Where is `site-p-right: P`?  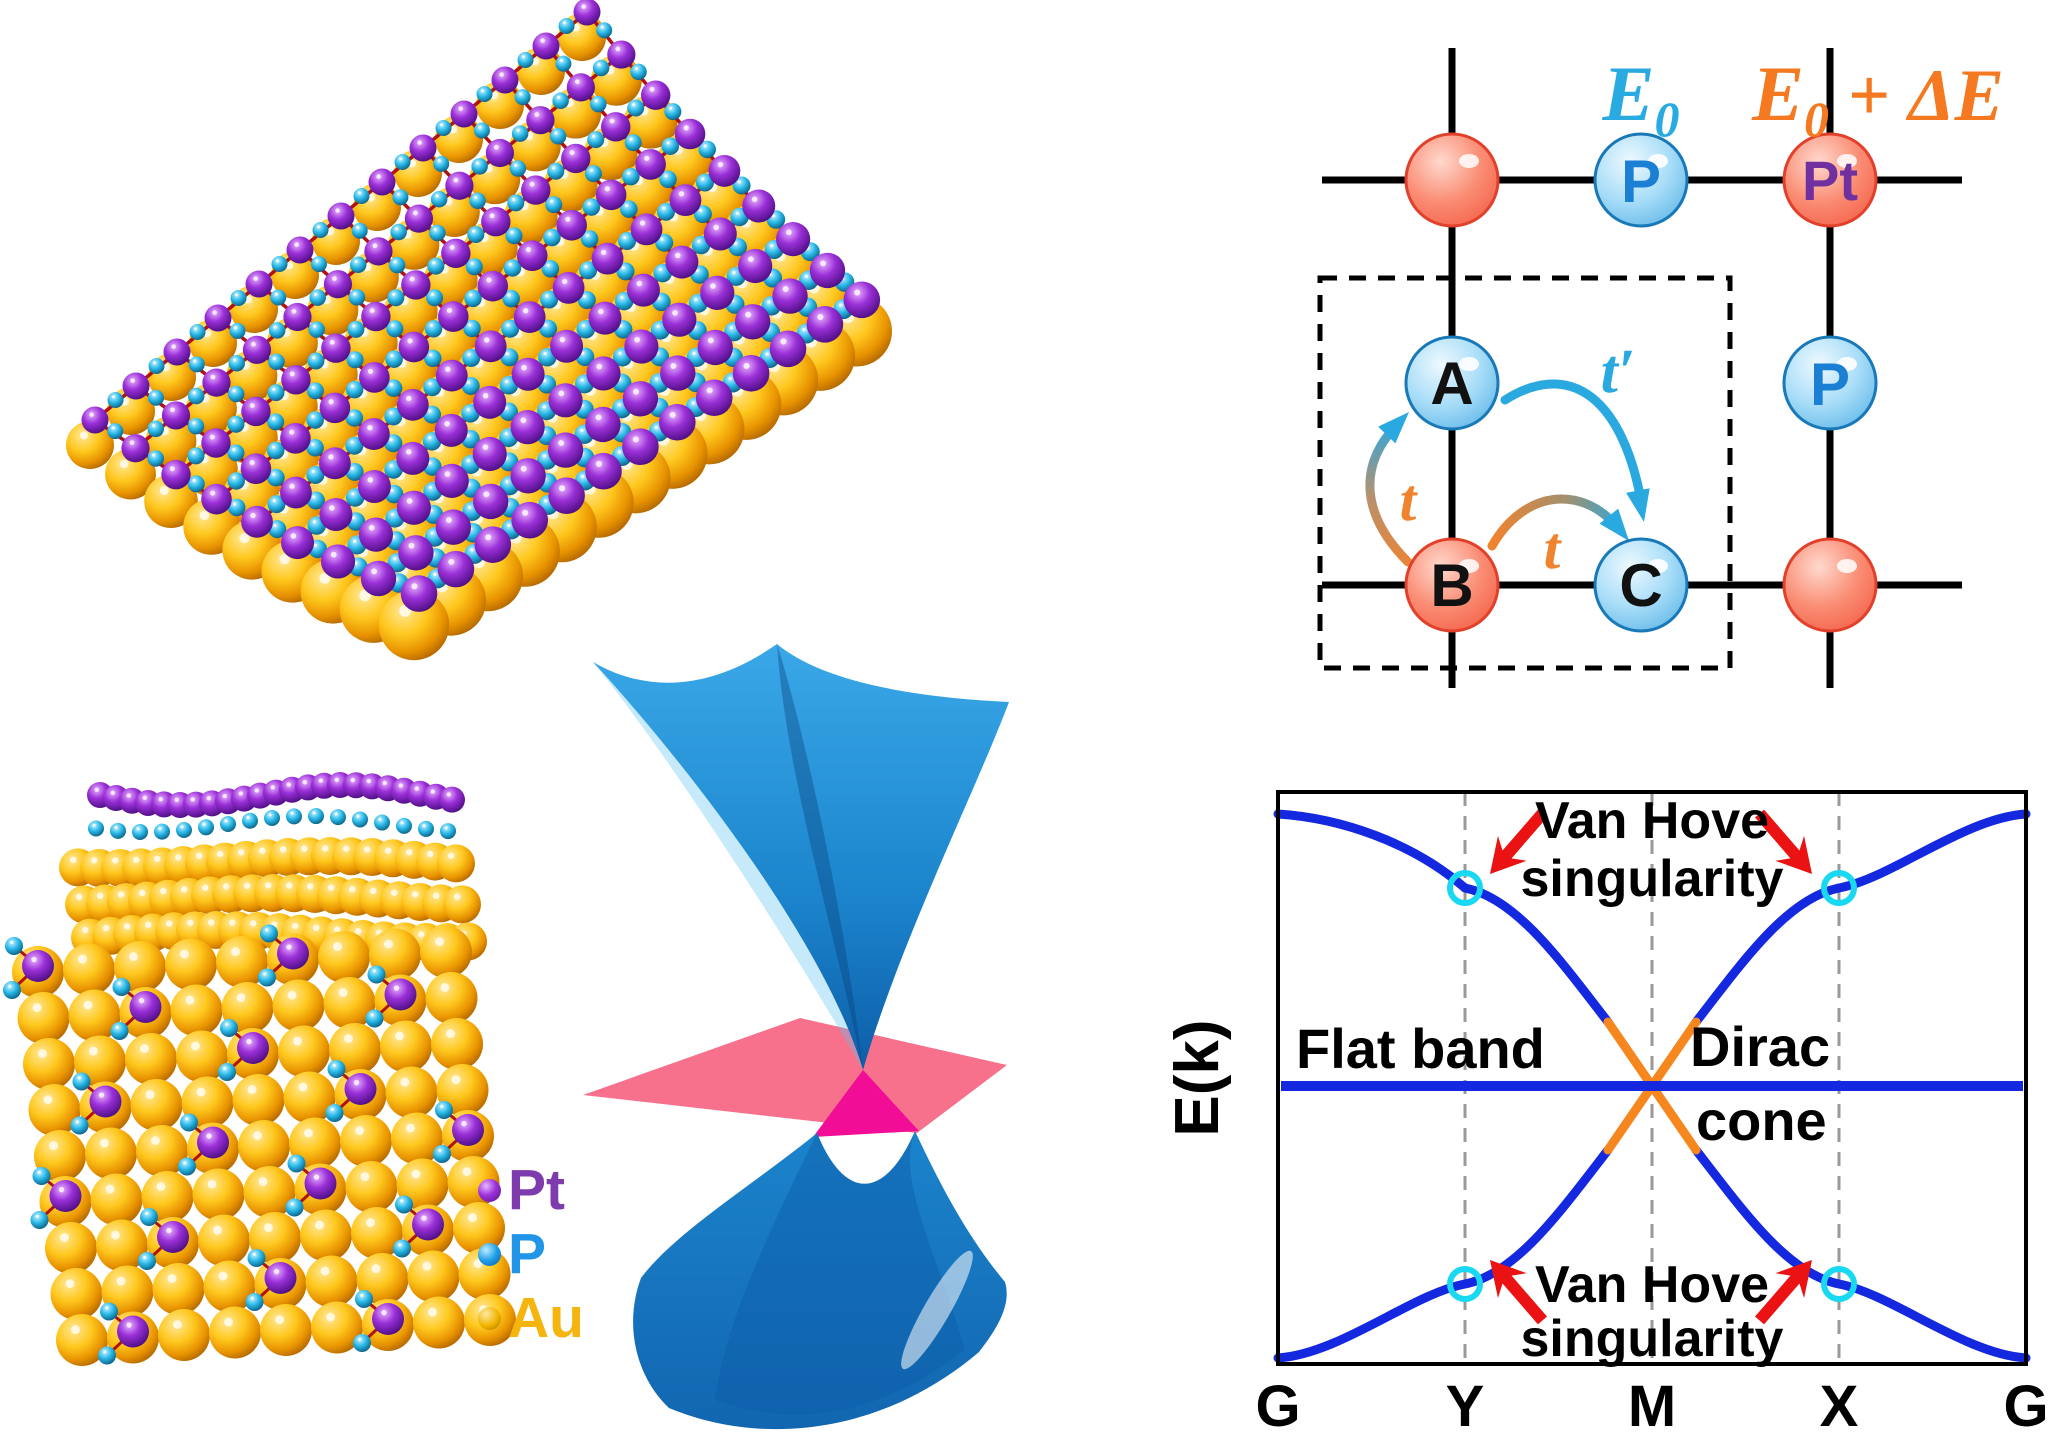 site-p-right: P is located at coordinates (1830, 383).